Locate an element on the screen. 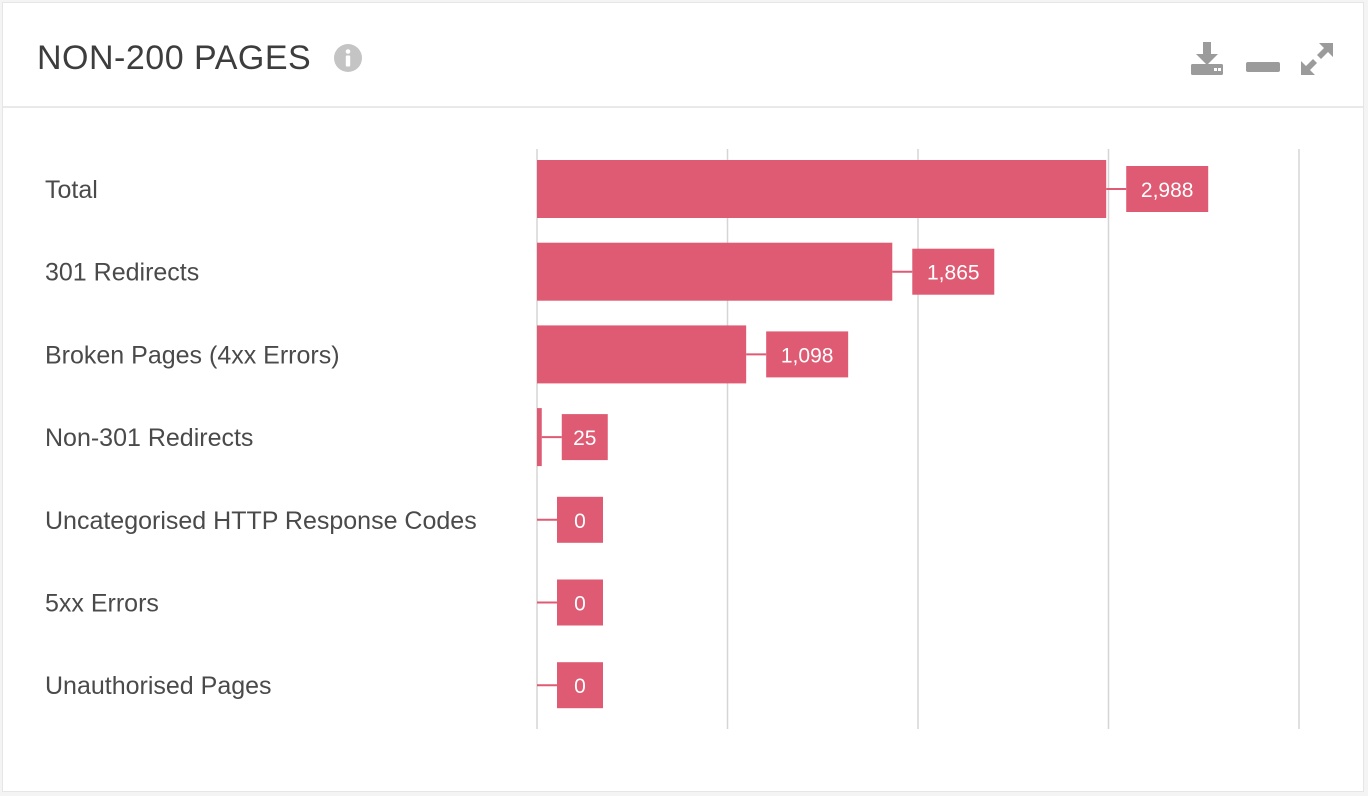 The height and width of the screenshot is (796, 1368). download-icon is located at coordinates (1207, 59).